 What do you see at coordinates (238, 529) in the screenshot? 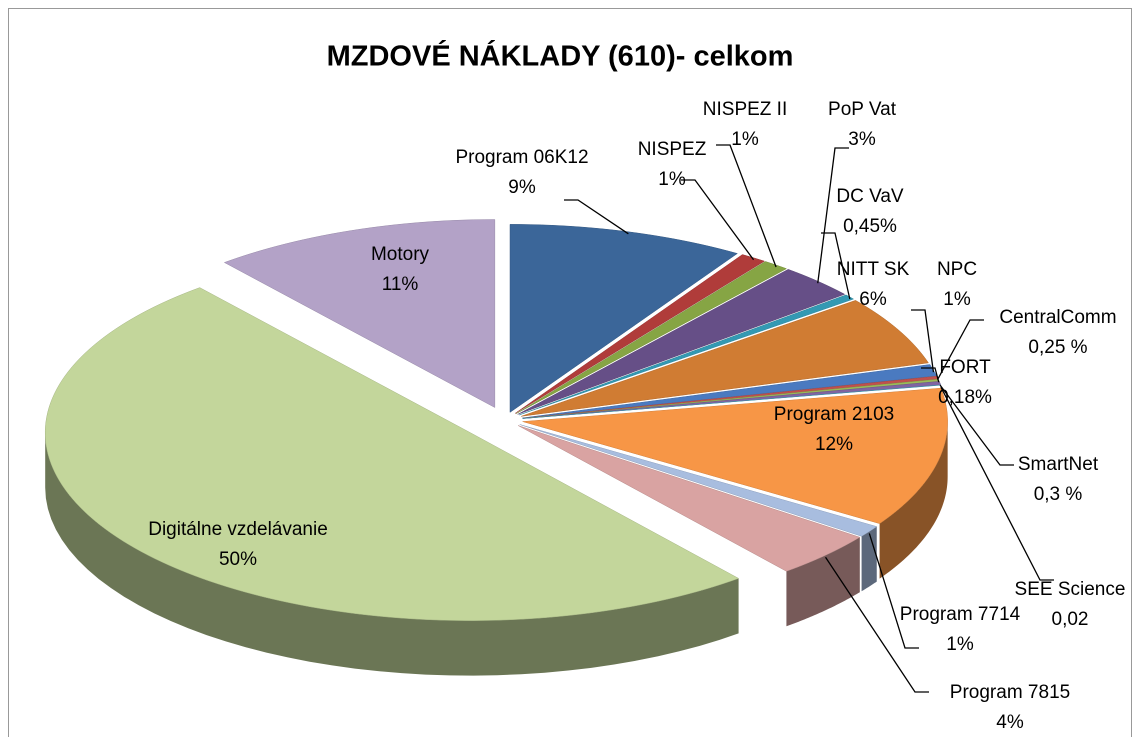
I see `category-label: Digitálne vzdelávanie` at bounding box center [238, 529].